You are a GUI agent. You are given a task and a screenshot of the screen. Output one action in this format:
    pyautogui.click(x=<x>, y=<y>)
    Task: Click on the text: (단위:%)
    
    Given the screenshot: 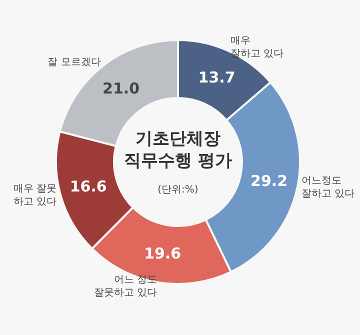 What is the action you would take?
    pyautogui.click(x=178, y=190)
    